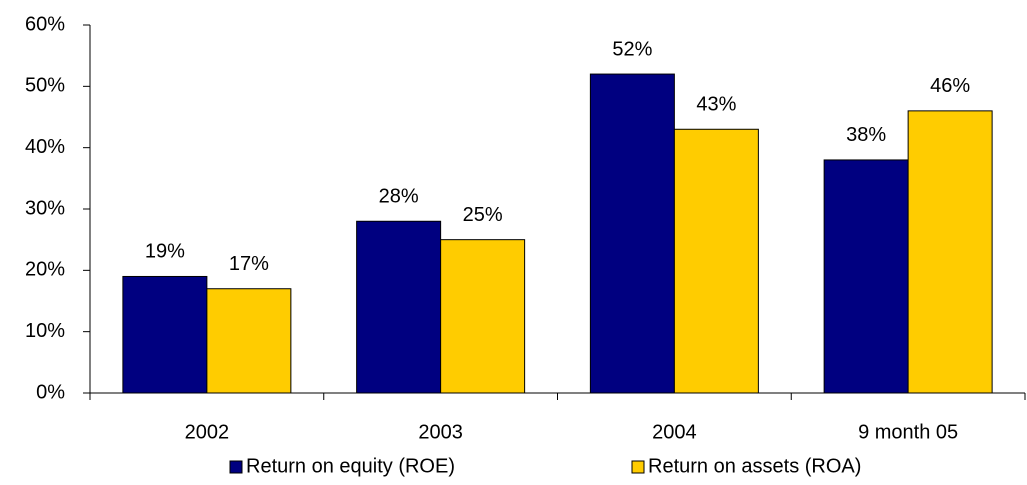  Describe the element at coordinates (350, 466) in the screenshot. I see `legend-label: Return on equity (ROE)` at that location.